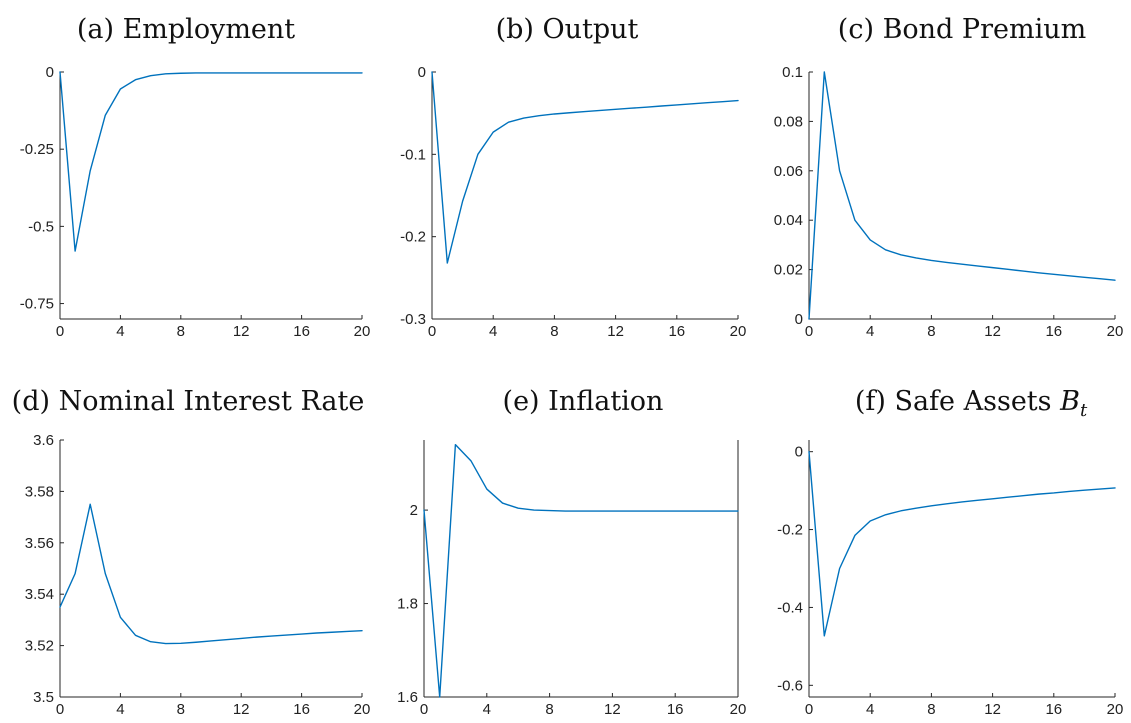  Describe the element at coordinates (788, 270) in the screenshot. I see `y-tick-label: 0.02` at that location.